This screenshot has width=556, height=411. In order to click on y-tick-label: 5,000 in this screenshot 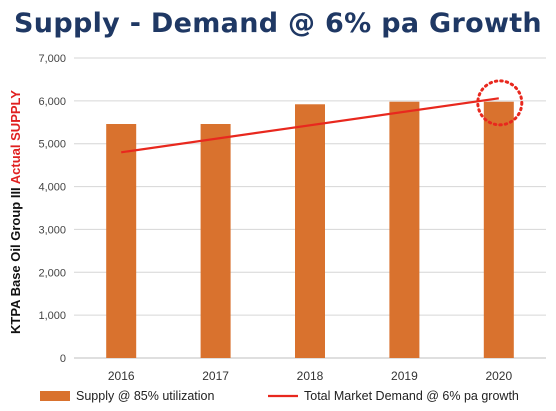, I will do `click(52, 145)`.